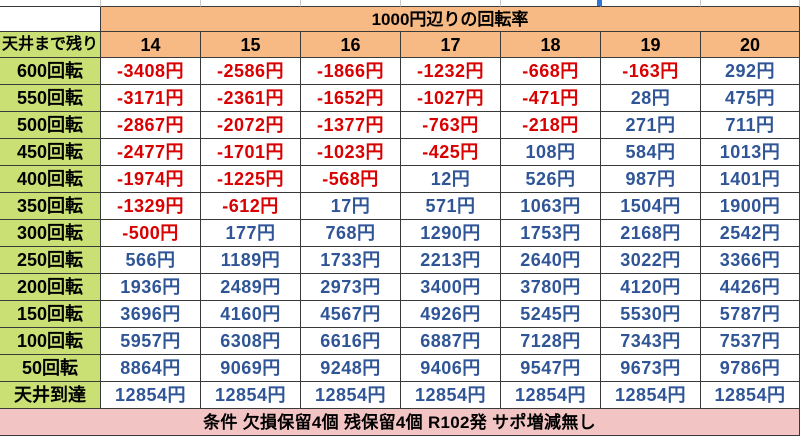 The image size is (800, 444). I want to click on table-cell: 1936 円, so click(151, 287).